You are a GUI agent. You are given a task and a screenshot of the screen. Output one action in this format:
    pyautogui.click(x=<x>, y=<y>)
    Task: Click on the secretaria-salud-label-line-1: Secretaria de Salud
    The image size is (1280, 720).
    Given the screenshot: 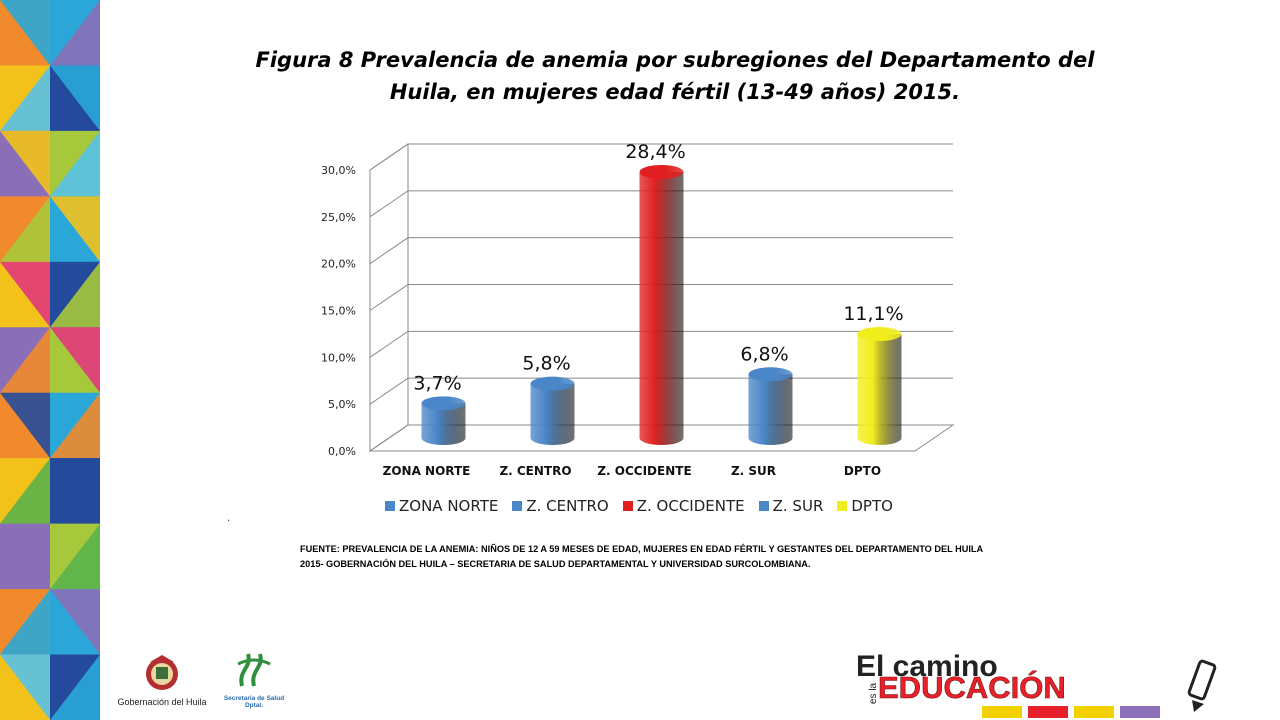 What is the action you would take?
    pyautogui.click(x=254, y=698)
    